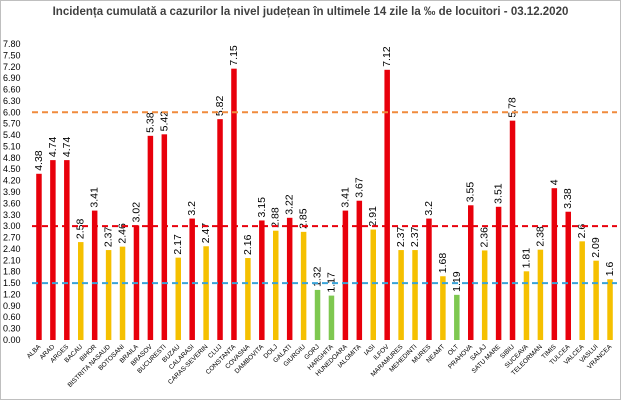 The width and height of the screenshot is (621, 400). Describe the element at coordinates (596, 300) in the screenshot. I see `bar-vaslui` at that location.